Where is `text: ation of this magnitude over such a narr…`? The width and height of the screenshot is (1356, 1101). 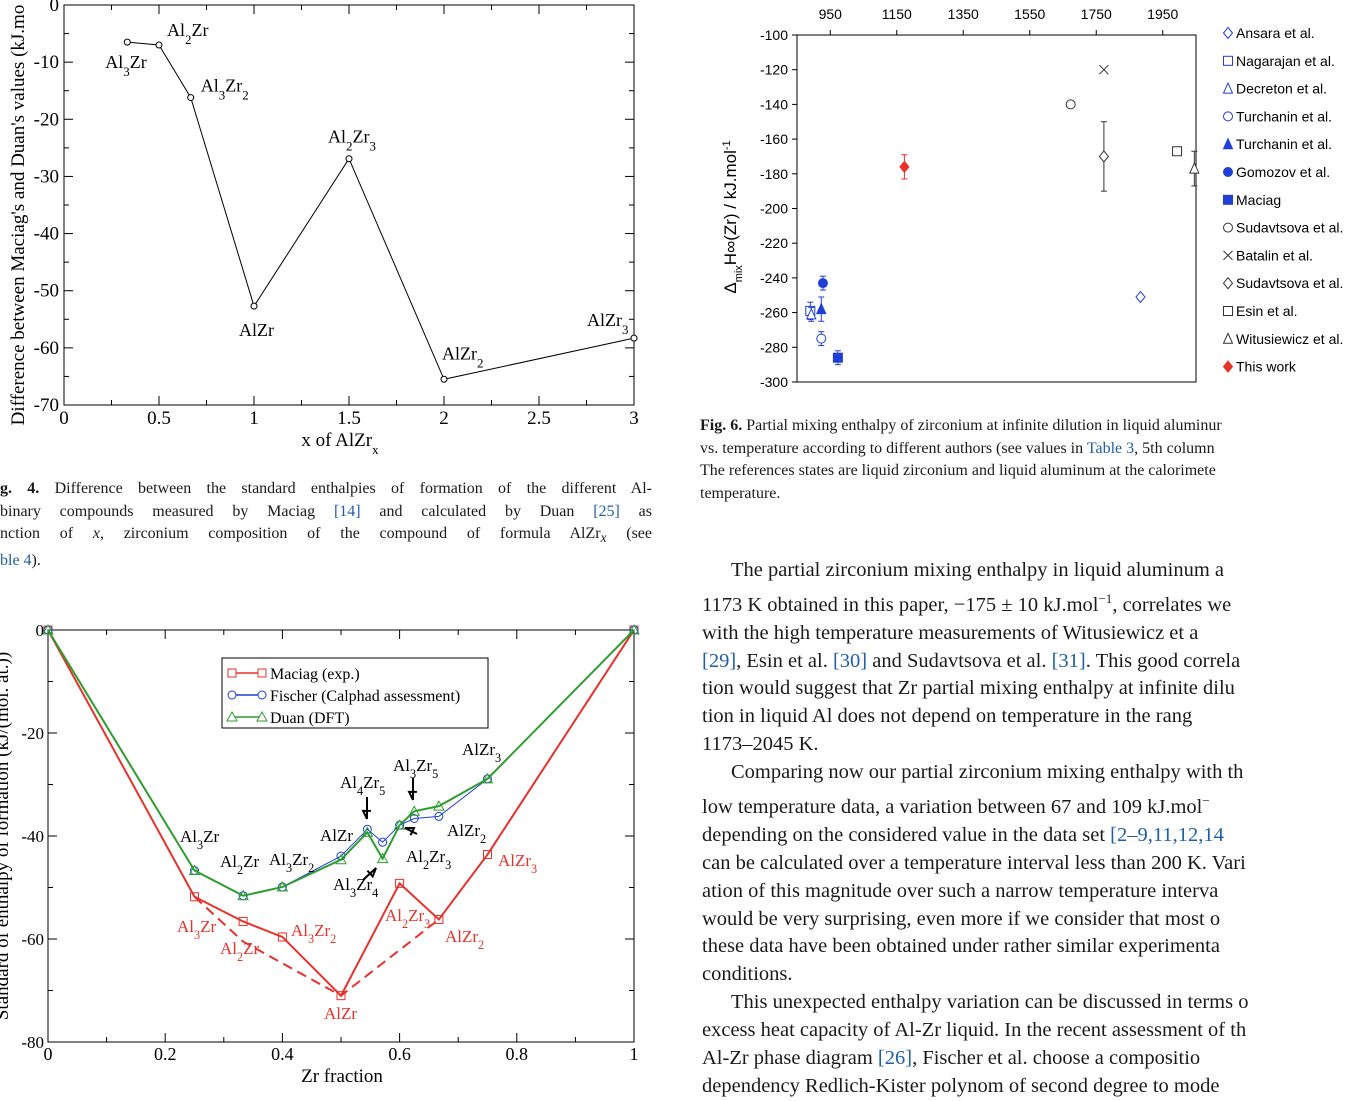 text: ation of this magnitude over such a narr… is located at coordinates (960, 890).